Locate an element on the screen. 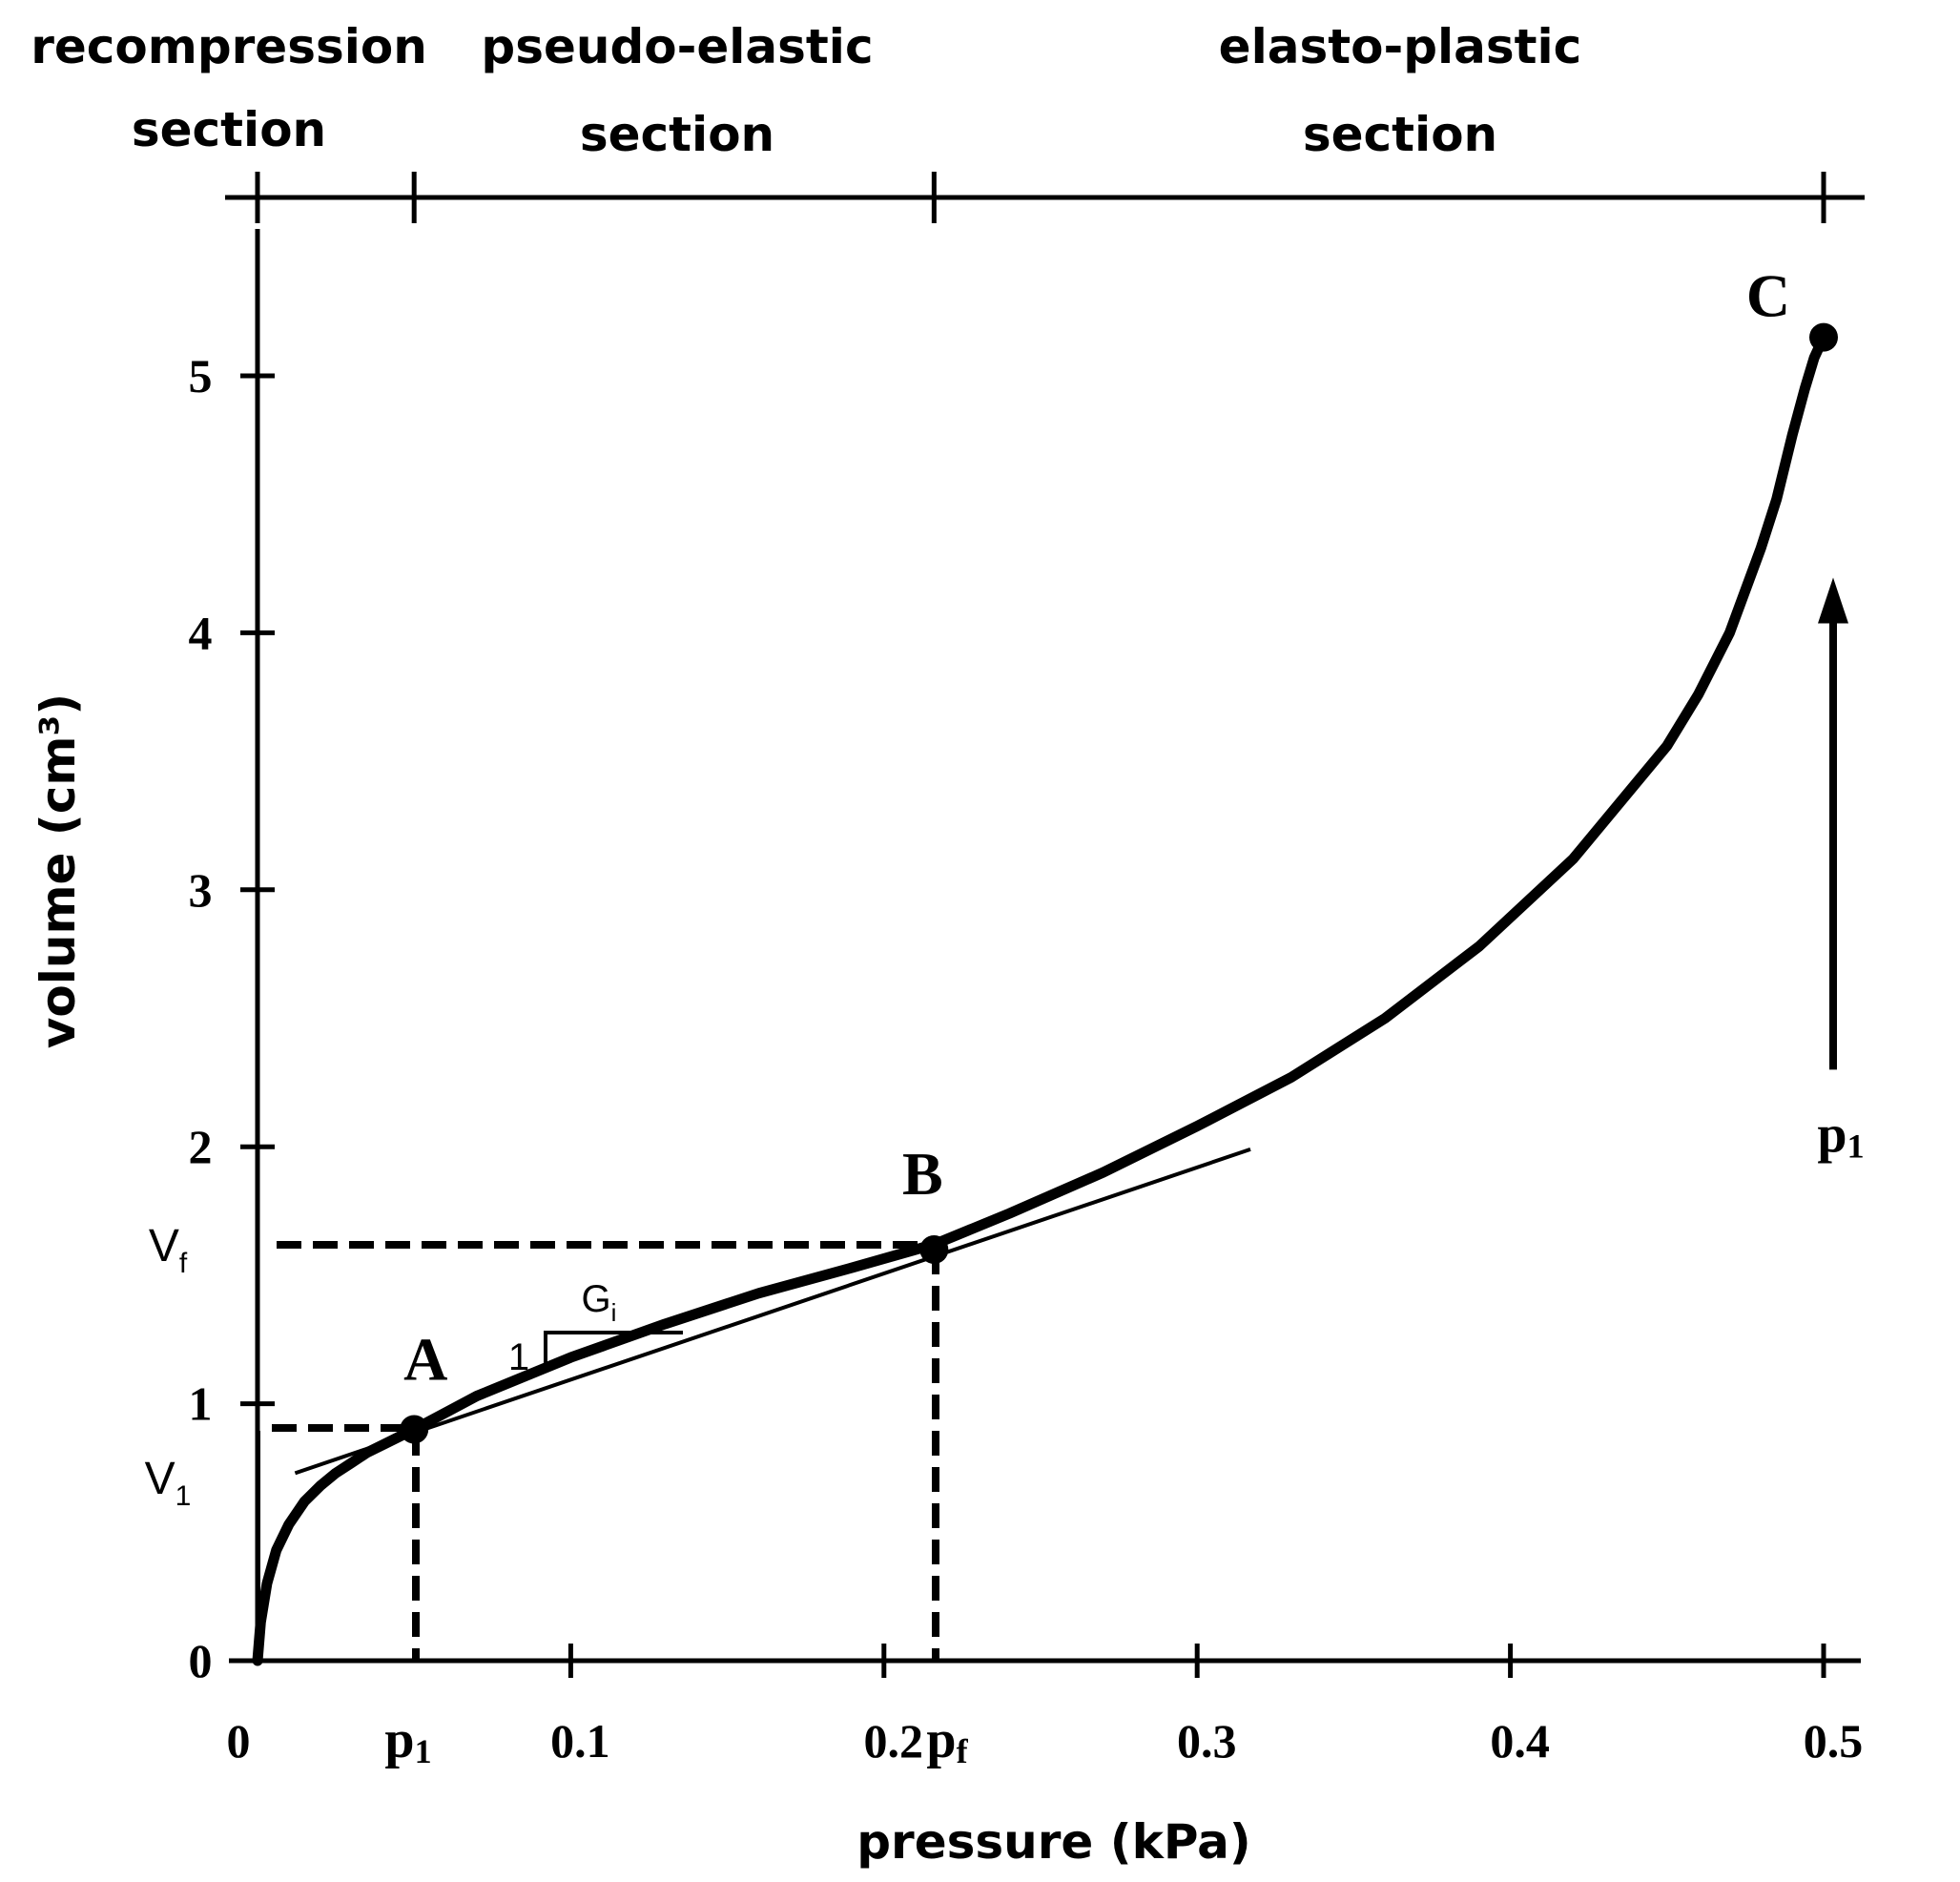 The height and width of the screenshot is (1882, 1960). section-label-elasto-plastic-line2: section is located at coordinates (1400, 134).